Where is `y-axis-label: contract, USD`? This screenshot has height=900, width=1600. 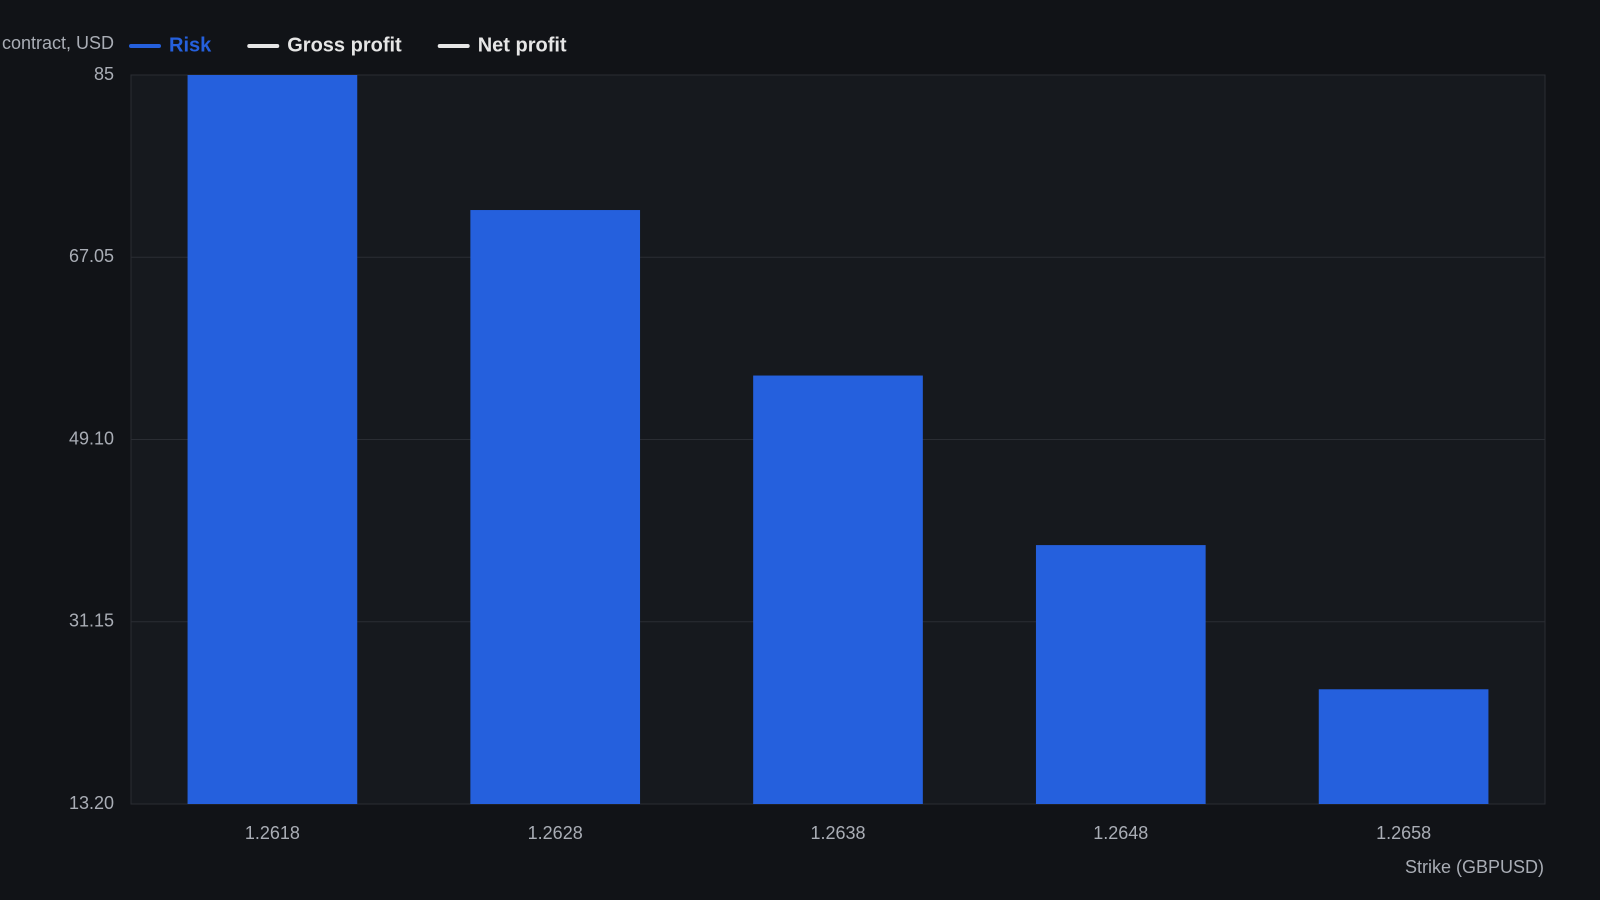
y-axis-label: contract, USD is located at coordinates (58, 43).